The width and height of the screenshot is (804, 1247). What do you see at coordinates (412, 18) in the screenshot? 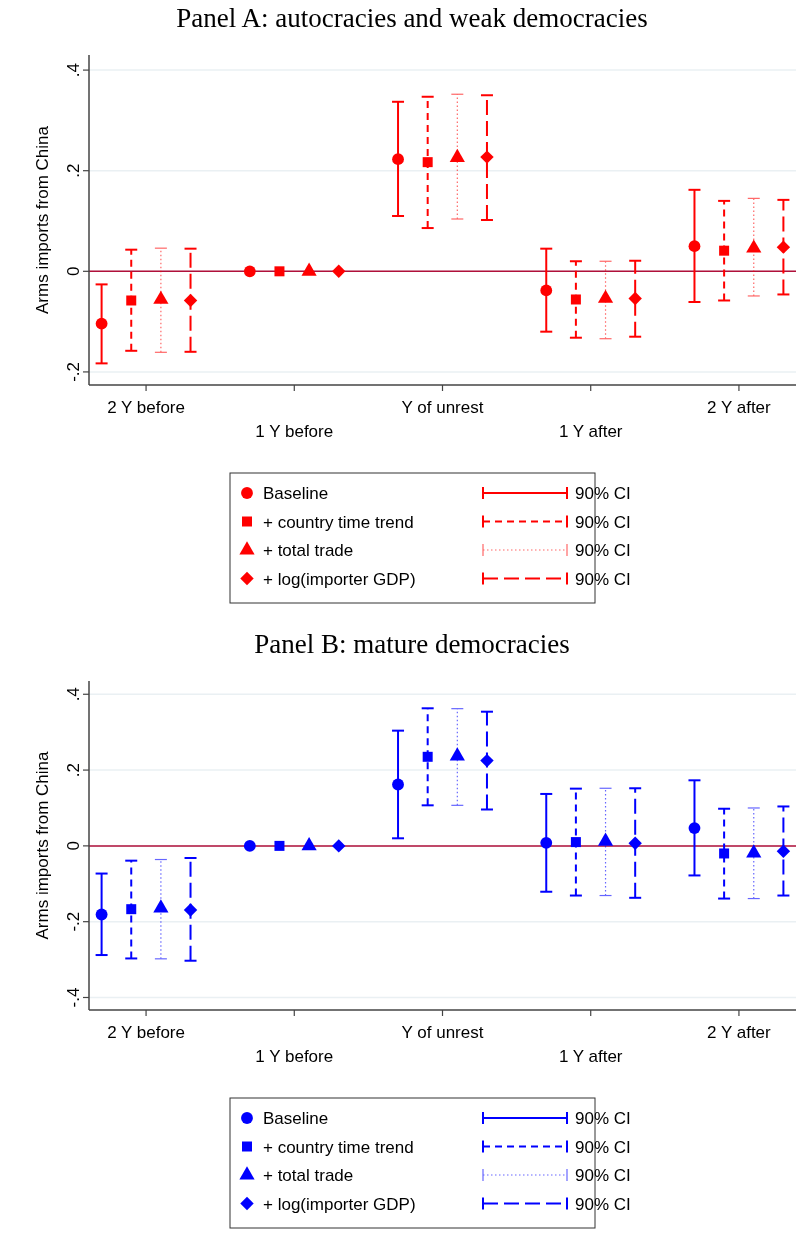
I see `chart-title: Panel A: autocracies and weak democracies` at bounding box center [412, 18].